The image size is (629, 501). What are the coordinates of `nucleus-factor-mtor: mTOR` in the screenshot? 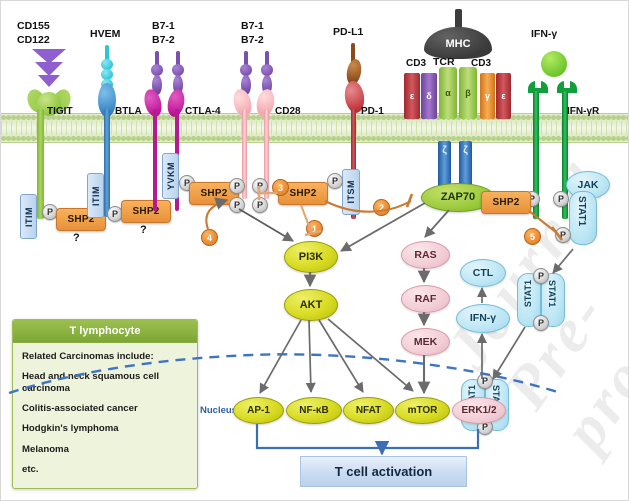 It's located at (422, 410).